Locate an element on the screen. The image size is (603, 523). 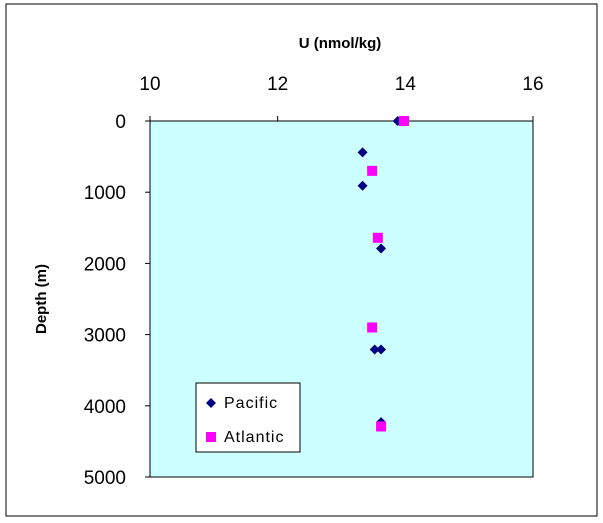
legend: Pacific Atlantic is located at coordinates (248, 417).